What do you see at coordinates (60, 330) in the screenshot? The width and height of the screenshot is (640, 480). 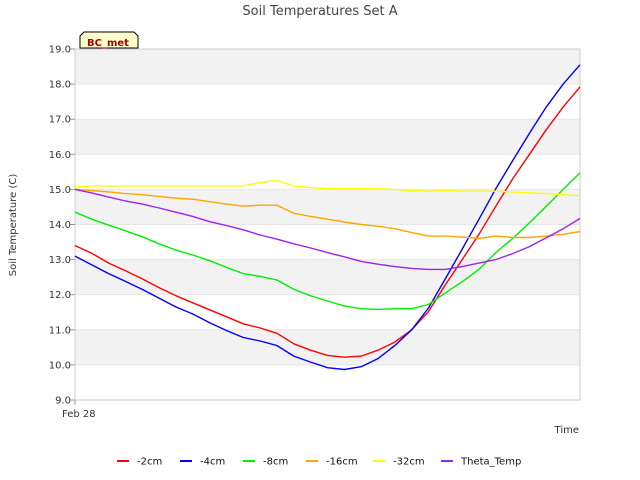 I see `y-tick-label: 11.0` at bounding box center [60, 330].